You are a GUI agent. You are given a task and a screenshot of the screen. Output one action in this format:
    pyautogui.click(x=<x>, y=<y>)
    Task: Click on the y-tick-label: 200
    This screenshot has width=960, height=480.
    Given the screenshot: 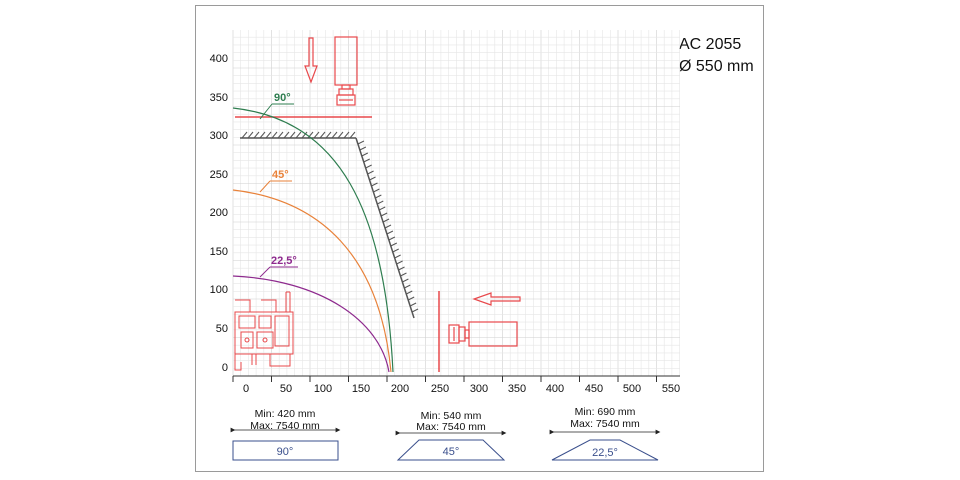 What is the action you would take?
    pyautogui.click(x=219, y=213)
    